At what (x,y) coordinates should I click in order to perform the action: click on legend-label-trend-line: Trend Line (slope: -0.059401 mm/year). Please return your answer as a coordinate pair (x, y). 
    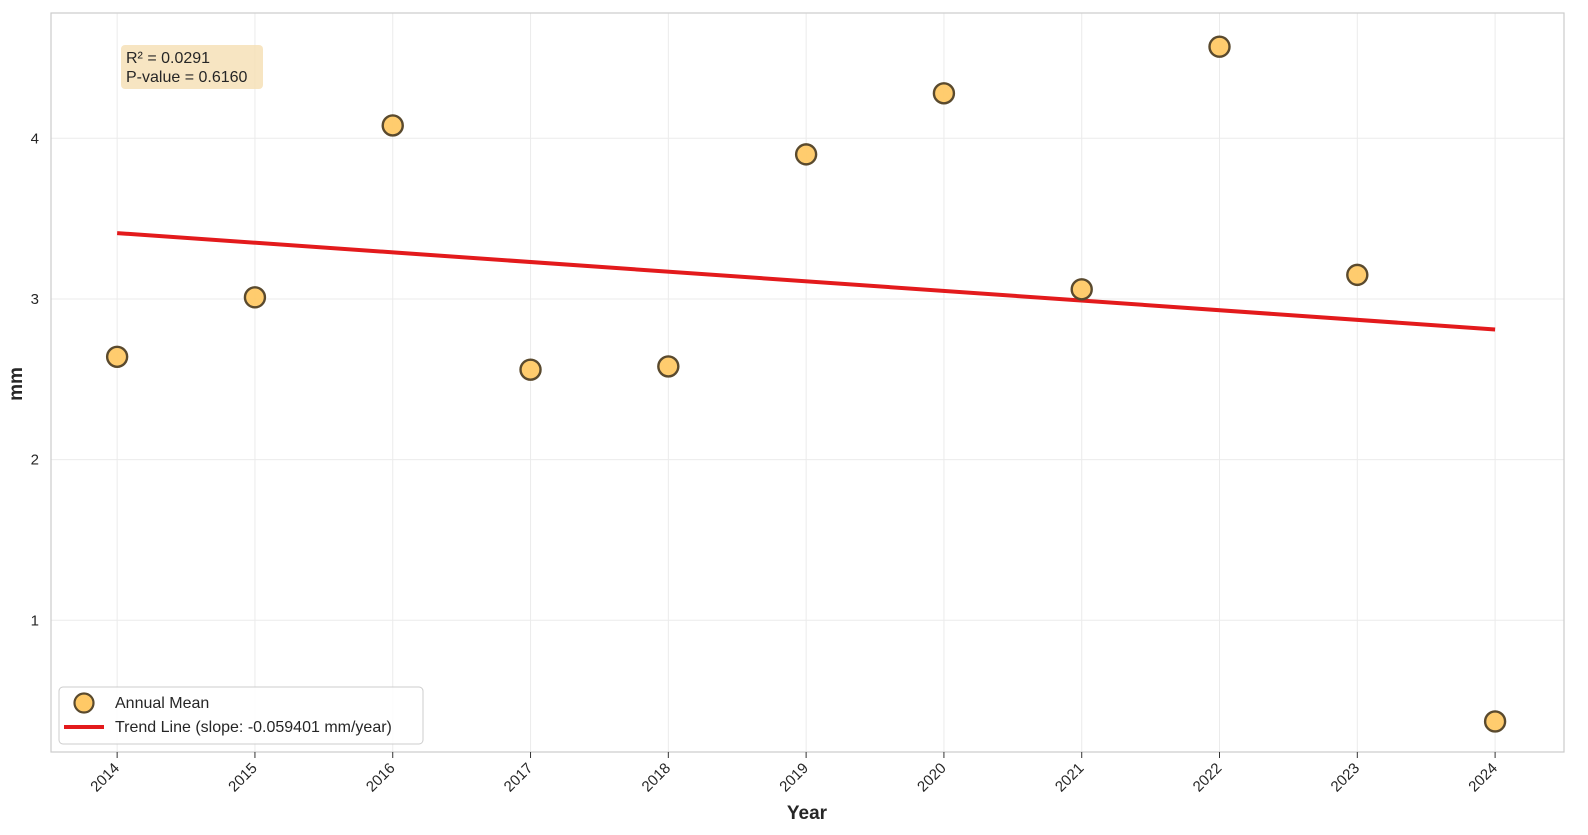
    Looking at the image, I should click on (253, 727).